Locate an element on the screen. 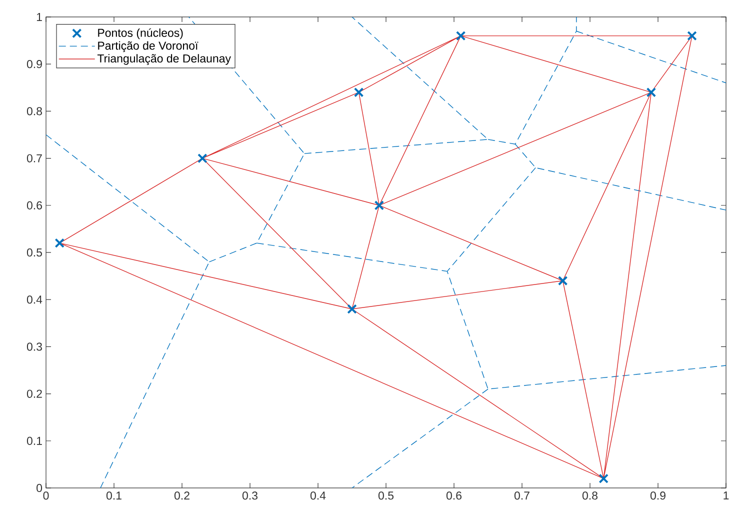 The height and width of the screenshot is (517, 731). y-tick-label: 0.7 is located at coordinates (34, 158).